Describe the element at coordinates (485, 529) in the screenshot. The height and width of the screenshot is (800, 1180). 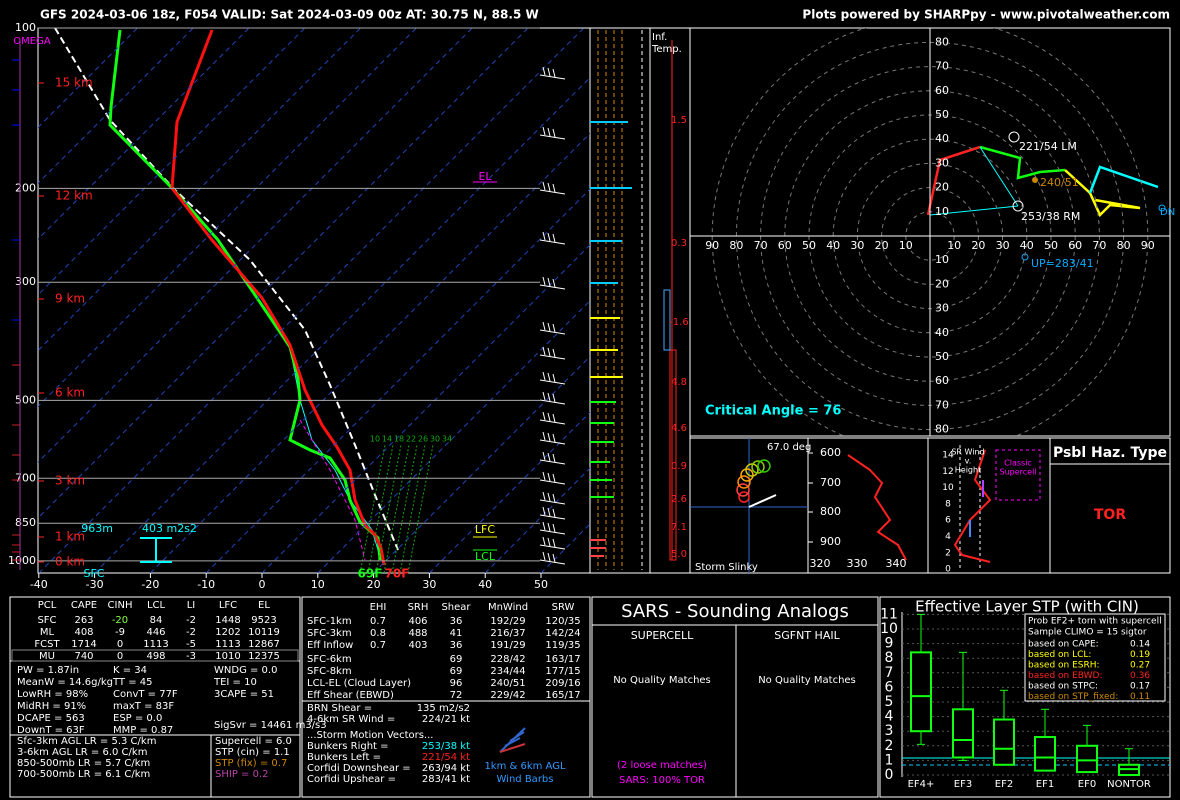
I see `label: LFC` at that location.